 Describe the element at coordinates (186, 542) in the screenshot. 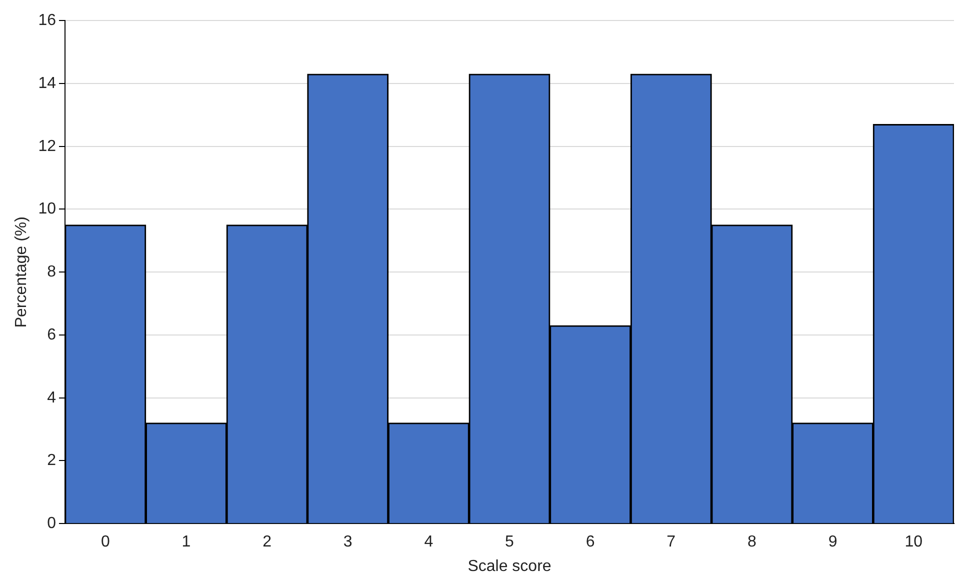

I see `x-tick-label: 1` at that location.